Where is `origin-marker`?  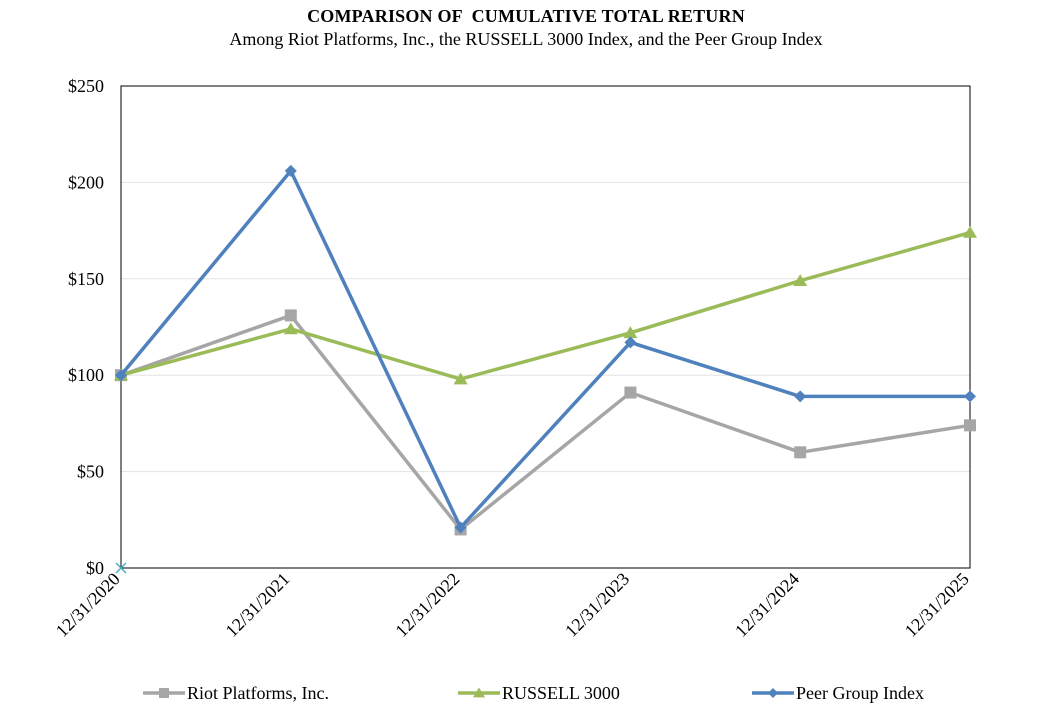
origin-marker is located at coordinates (121, 568).